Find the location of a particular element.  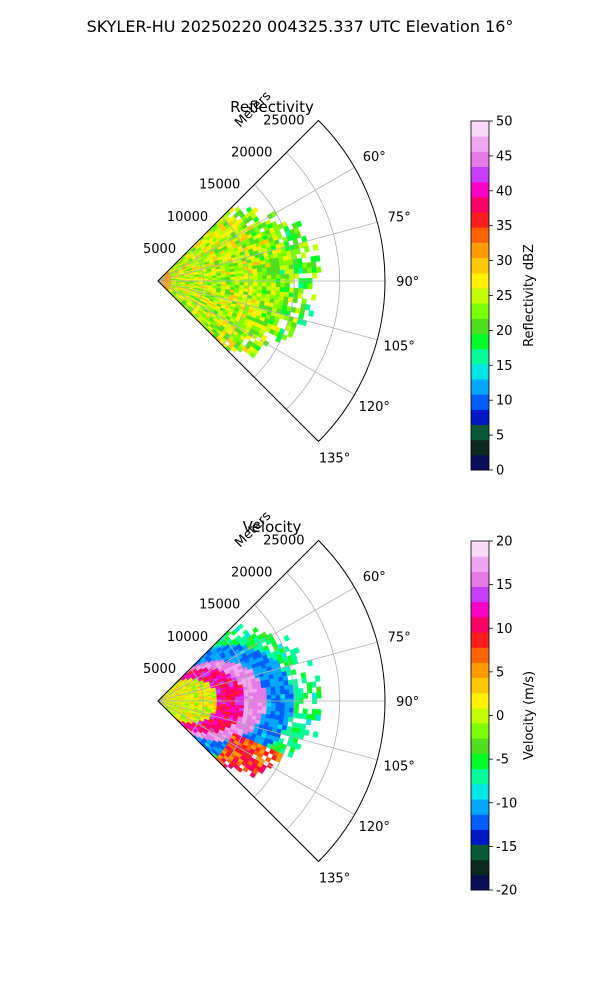

colorbar: -20 -15 -10 -5 0 5 10 15 20 Velocity (m/s) is located at coordinates (503, 717).